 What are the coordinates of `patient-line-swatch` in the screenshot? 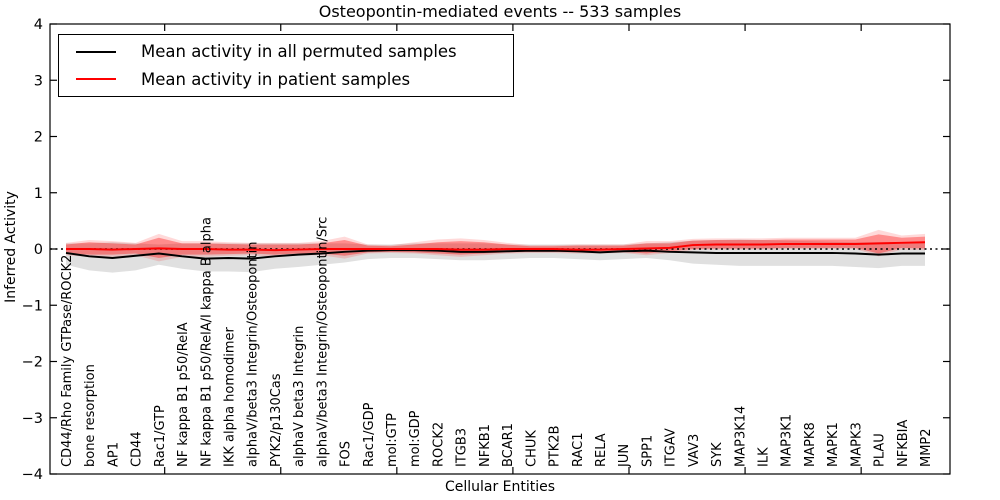 It's located at (96, 79).